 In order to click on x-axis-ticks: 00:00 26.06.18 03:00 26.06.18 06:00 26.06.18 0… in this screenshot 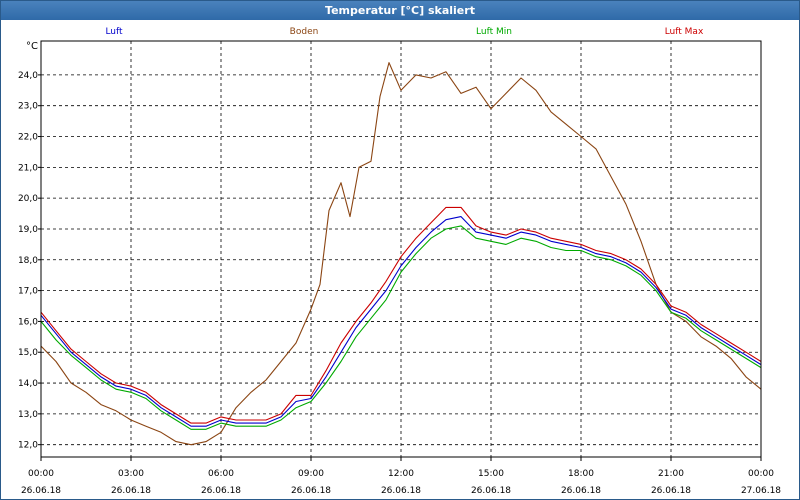, I will do `click(401, 476)`.